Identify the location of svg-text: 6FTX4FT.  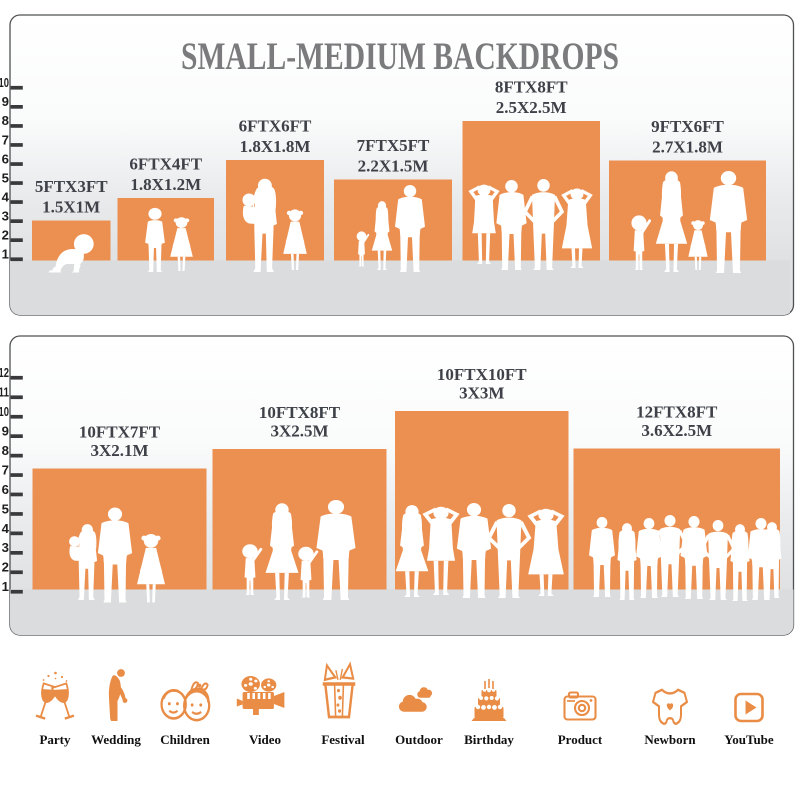
(165, 164).